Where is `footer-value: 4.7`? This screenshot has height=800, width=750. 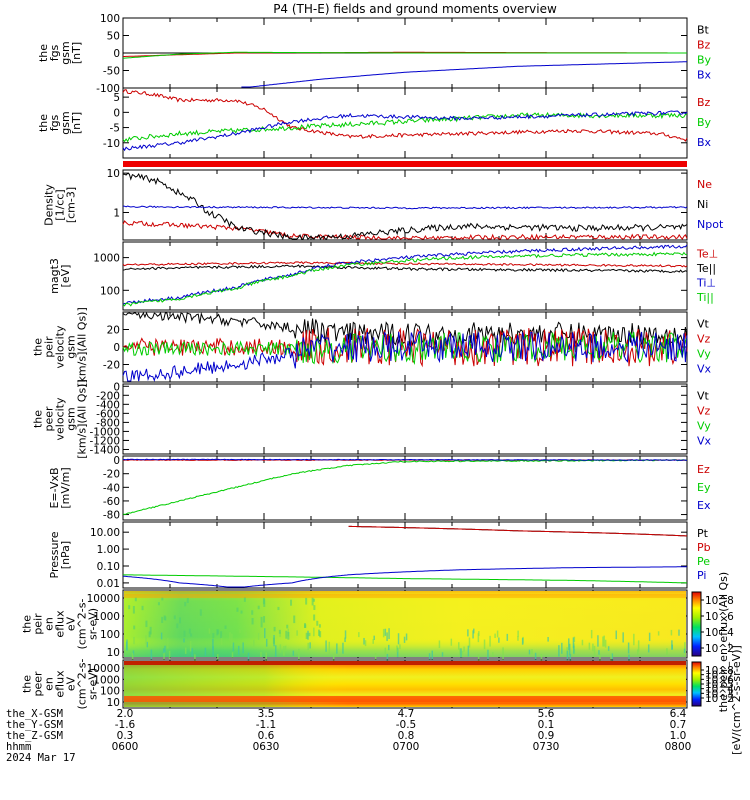 footer-value: 4.7 is located at coordinates (406, 714).